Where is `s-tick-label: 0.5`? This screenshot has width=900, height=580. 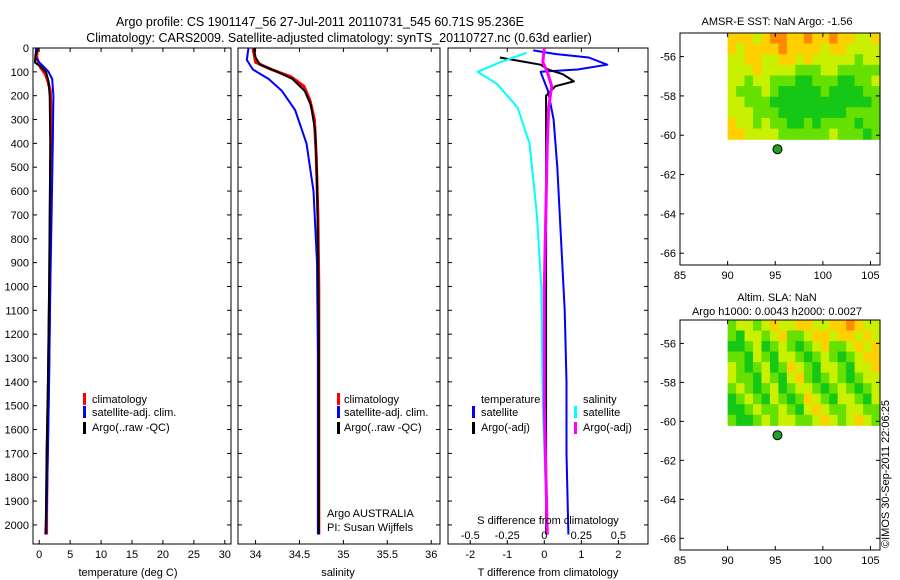 s-tick-label: 0.5 is located at coordinates (618, 536).